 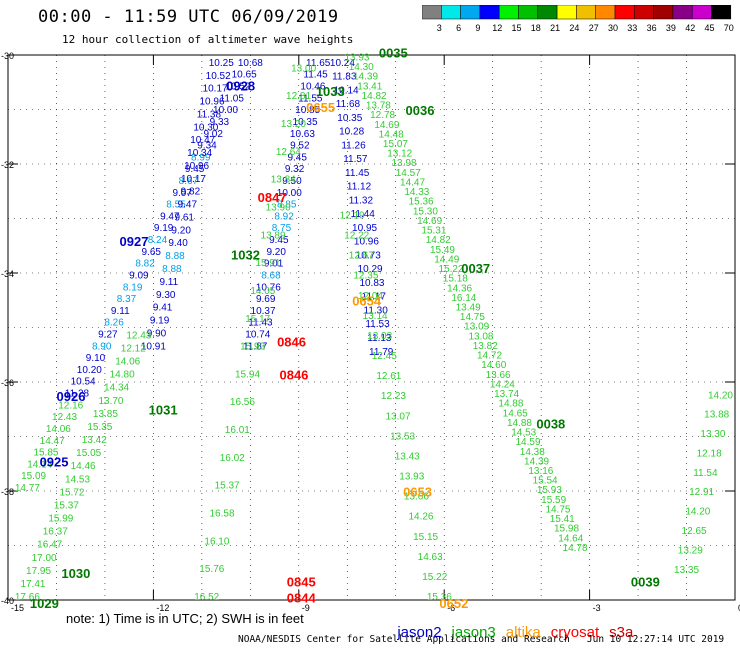 I want to click on wave-height-reading: 12.18, so click(x=709, y=453).